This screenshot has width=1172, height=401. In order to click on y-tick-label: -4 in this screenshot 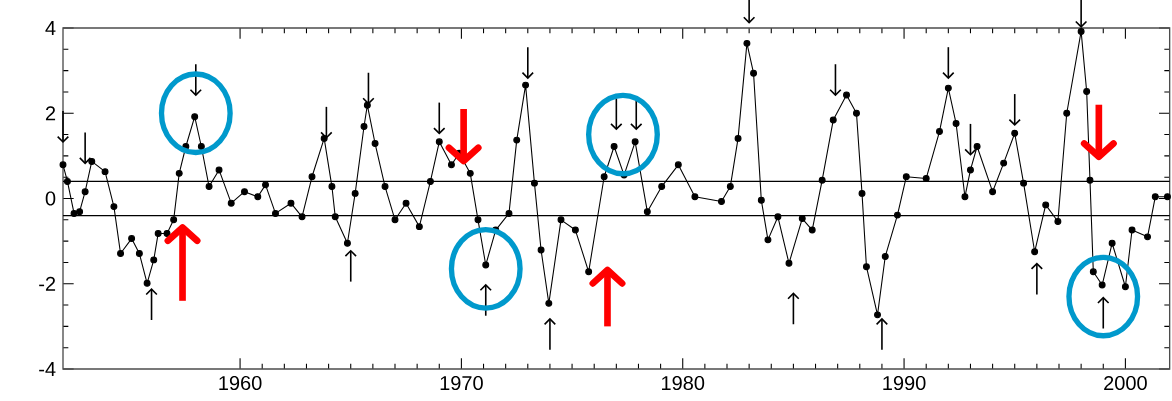, I will do `click(47, 369)`.